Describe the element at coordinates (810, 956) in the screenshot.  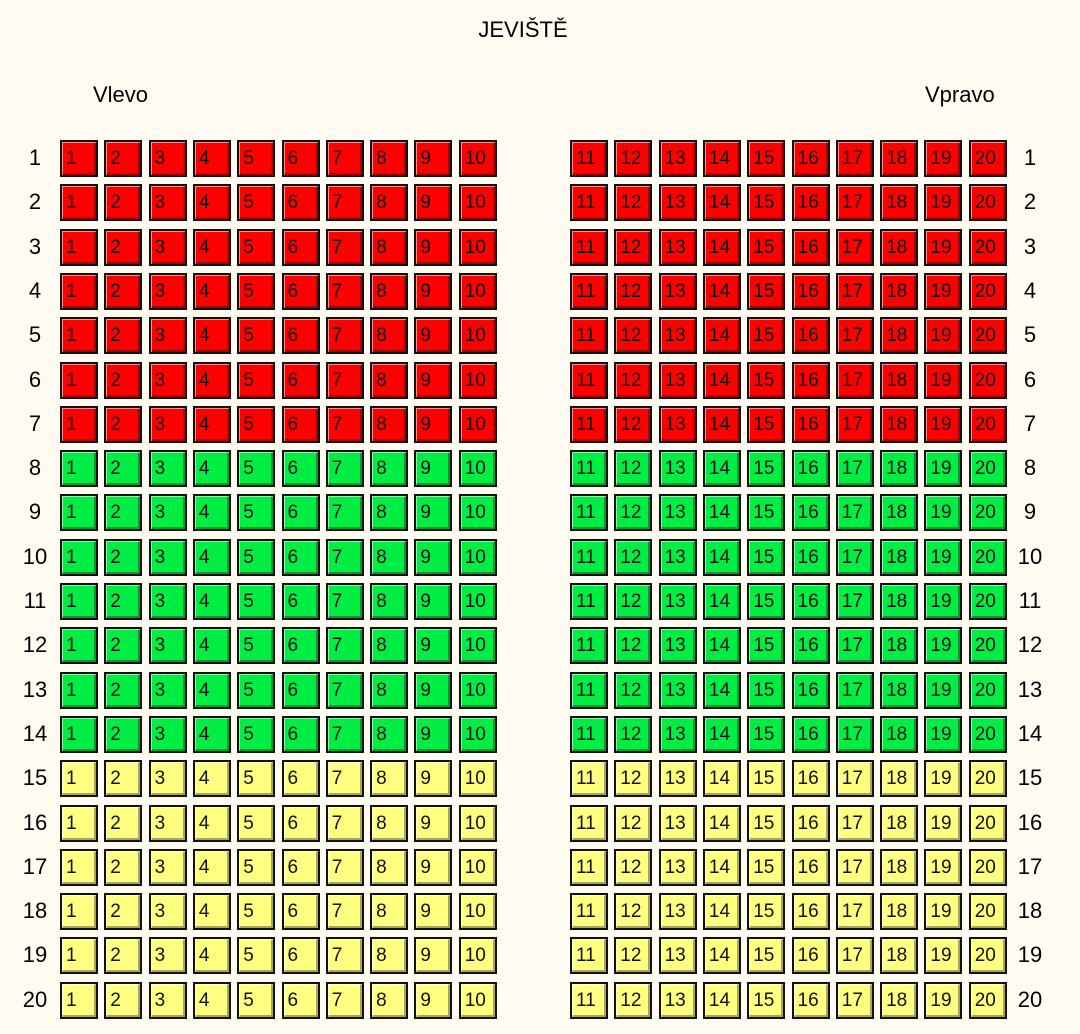
I see `seat-button: 16` at that location.